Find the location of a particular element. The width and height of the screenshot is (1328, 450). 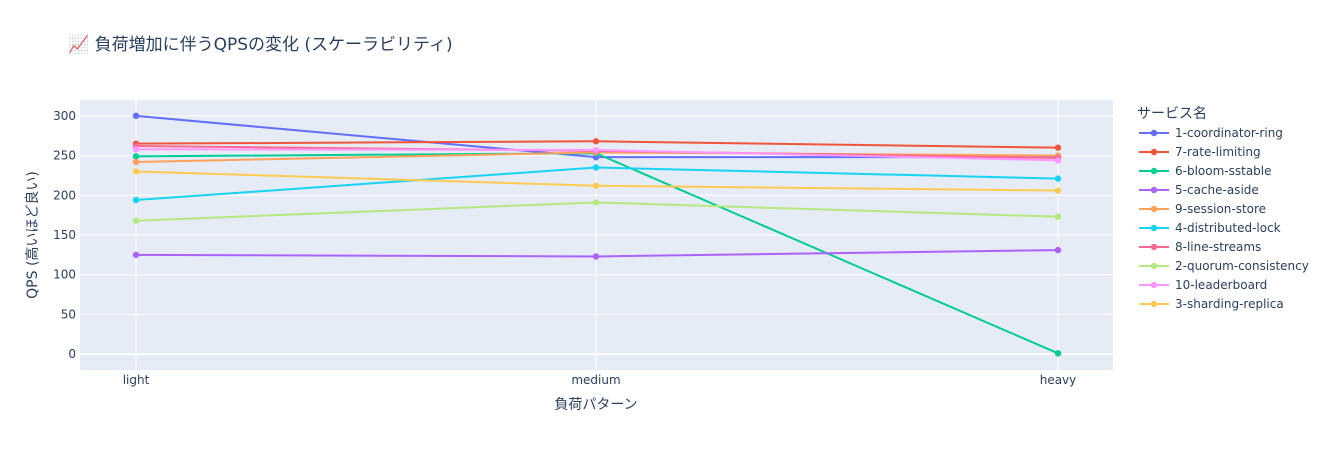

y-tick-label: 0 is located at coordinates (72, 354).